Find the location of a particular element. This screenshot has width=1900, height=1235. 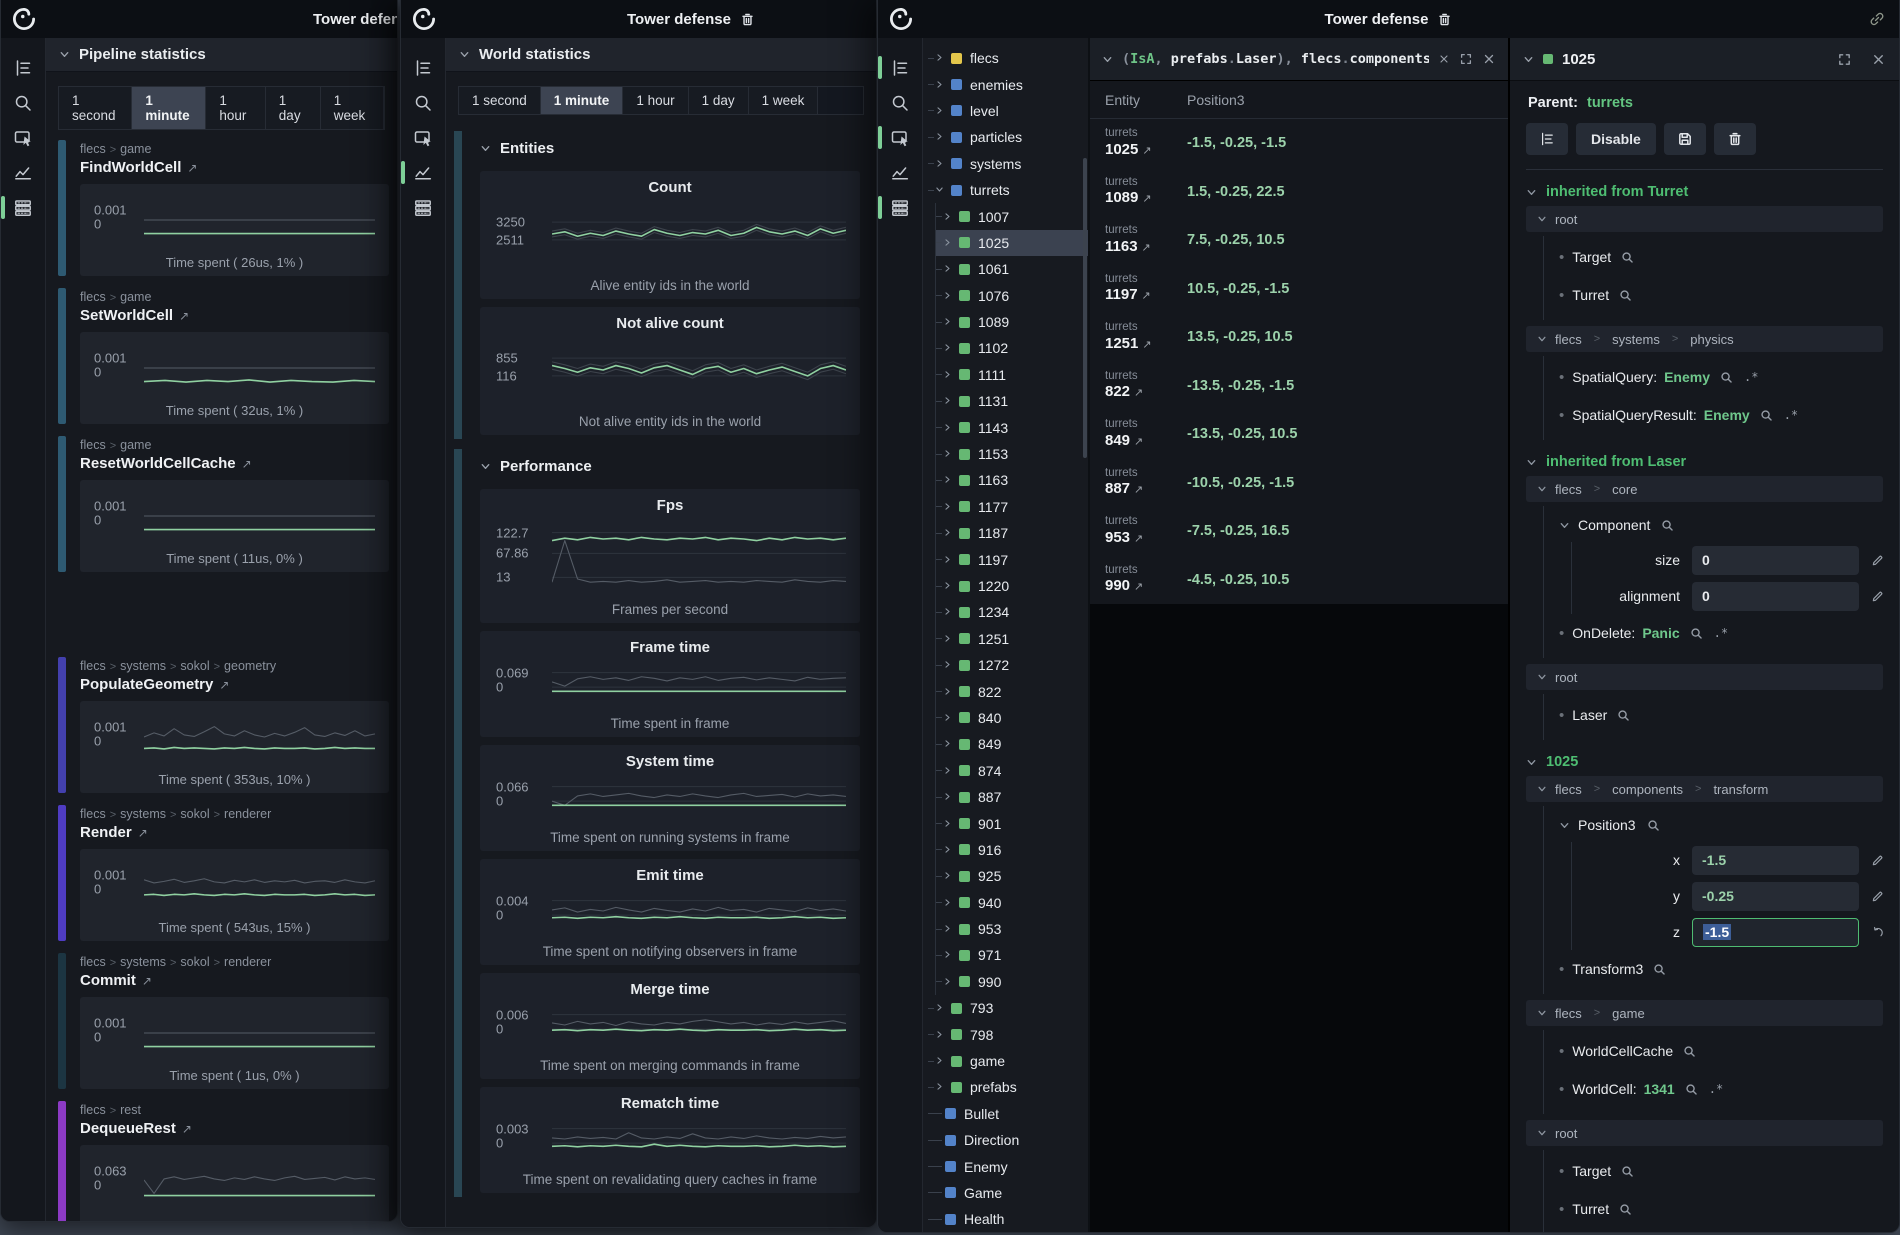

fullscreen-icon is located at coordinates (1466, 59).